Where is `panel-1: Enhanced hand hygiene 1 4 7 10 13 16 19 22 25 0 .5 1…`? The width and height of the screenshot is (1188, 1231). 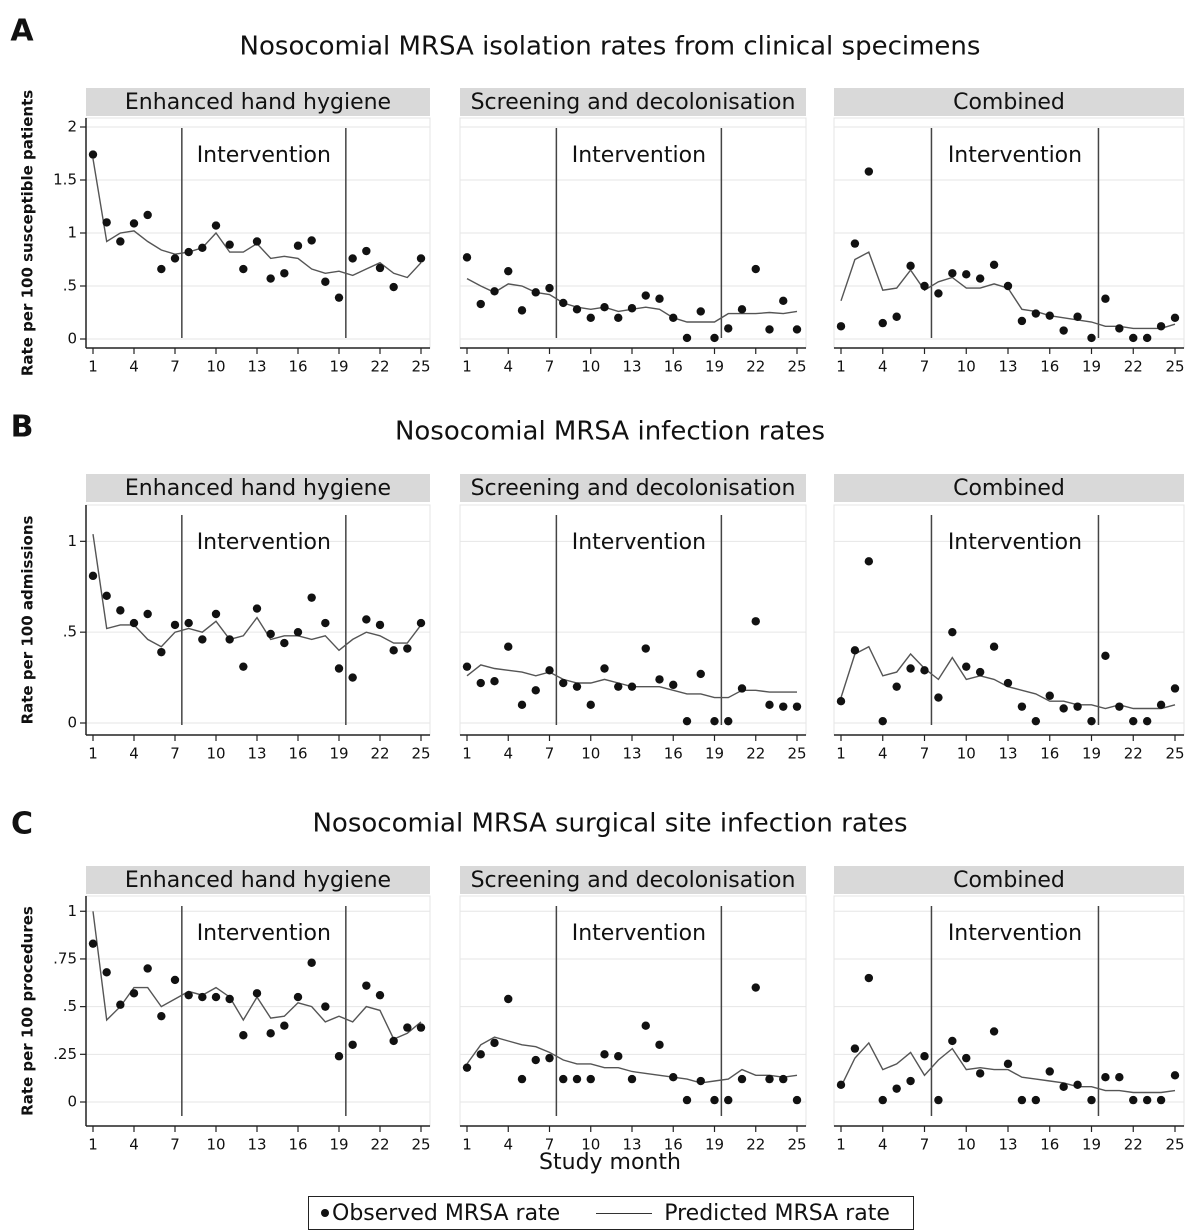 panel-1: Enhanced hand hygiene 1 4 7 10 13 16 19 22 25 0 .5 1… is located at coordinates (242, 232).